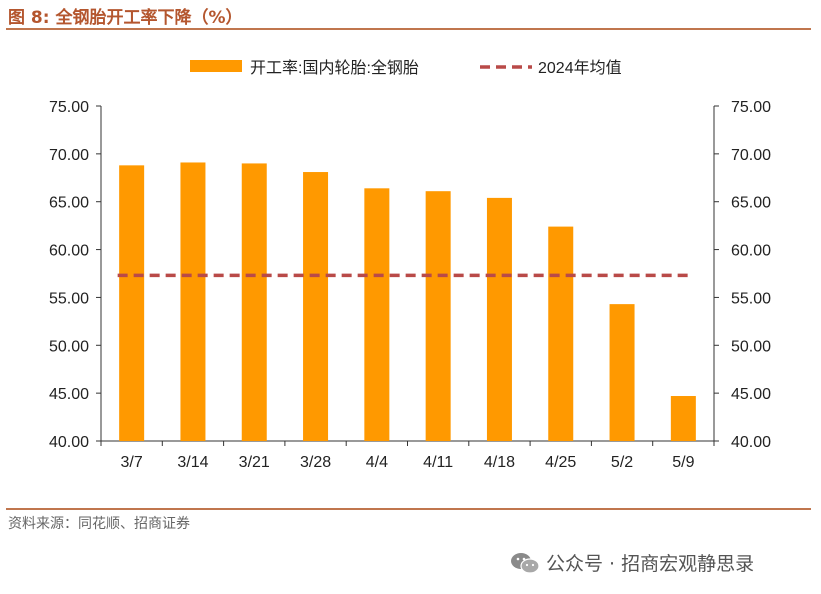 This screenshot has width=821, height=594. Describe the element at coordinates (377, 462) in the screenshot. I see `x-tick-label: 4/4` at that location.